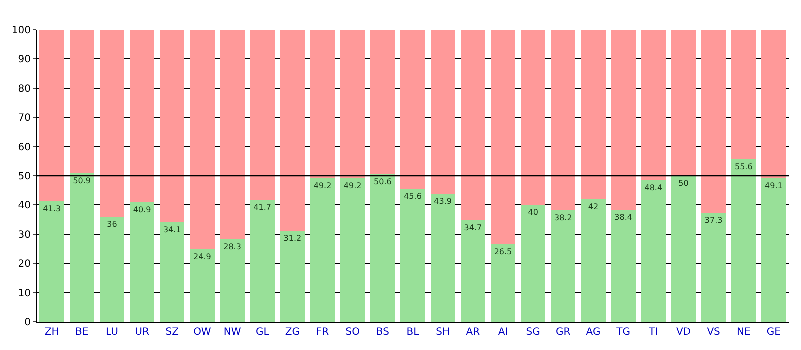 The height and width of the screenshot is (350, 801). What do you see at coordinates (172, 229) in the screenshot?
I see `data-label: 34.1` at bounding box center [172, 229].